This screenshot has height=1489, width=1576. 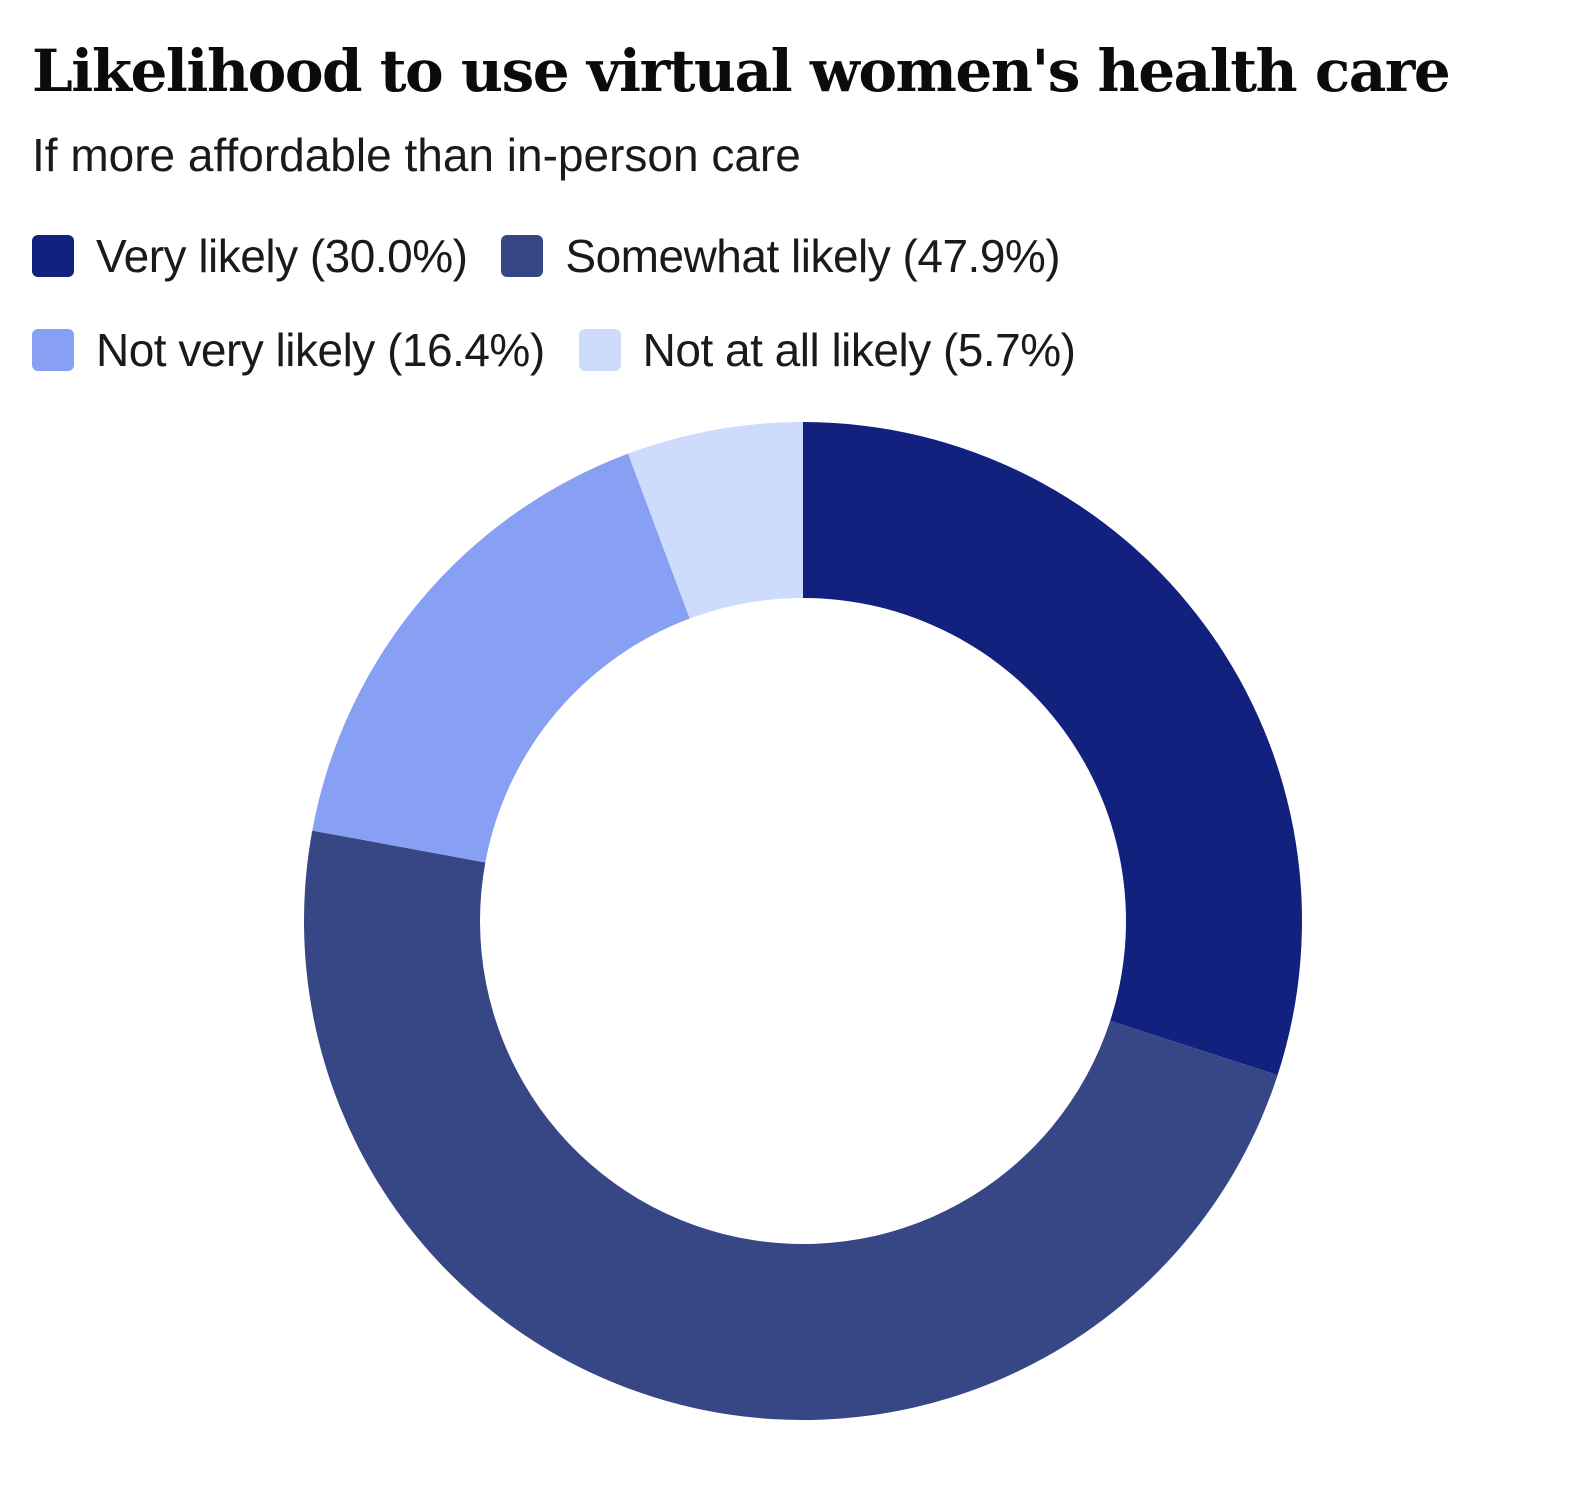 I want to click on legend-swatch-not-at-all-likely, so click(x=599, y=350).